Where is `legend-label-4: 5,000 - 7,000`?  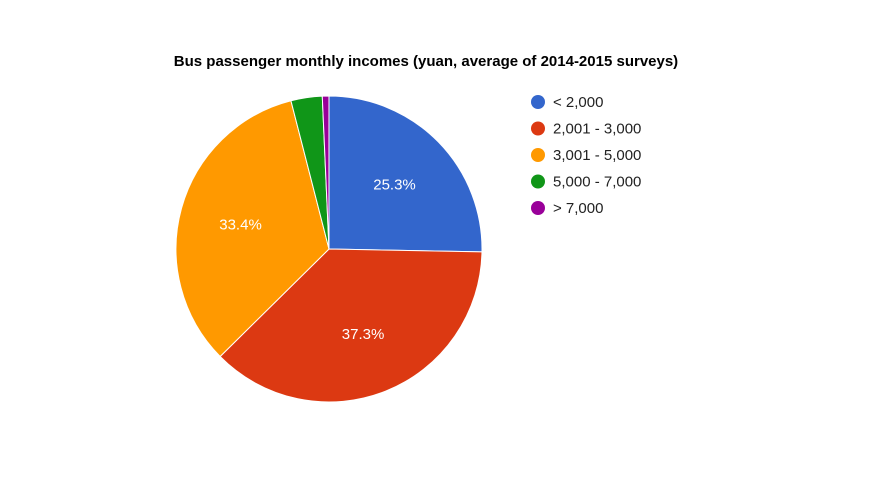 legend-label-4: 5,000 - 7,000 is located at coordinates (597, 182).